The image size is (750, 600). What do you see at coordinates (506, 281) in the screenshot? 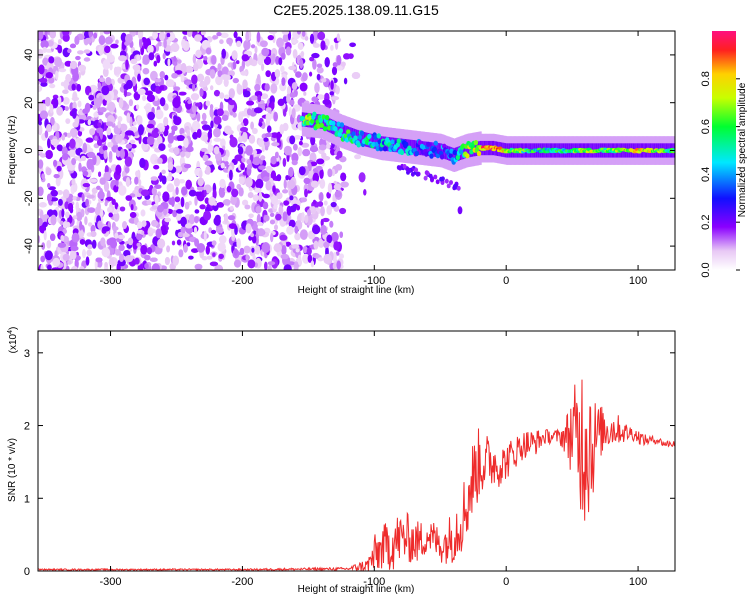
I see `x-tick-label: 0` at bounding box center [506, 281].